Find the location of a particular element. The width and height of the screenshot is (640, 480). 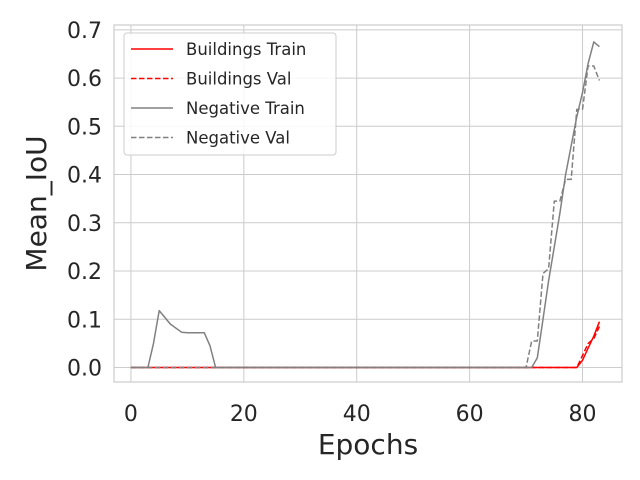

y-axis-ticks: 0.0 0.1 0.2 0.3 0.4 0.5 0.6 0.7 is located at coordinates (84, 200).